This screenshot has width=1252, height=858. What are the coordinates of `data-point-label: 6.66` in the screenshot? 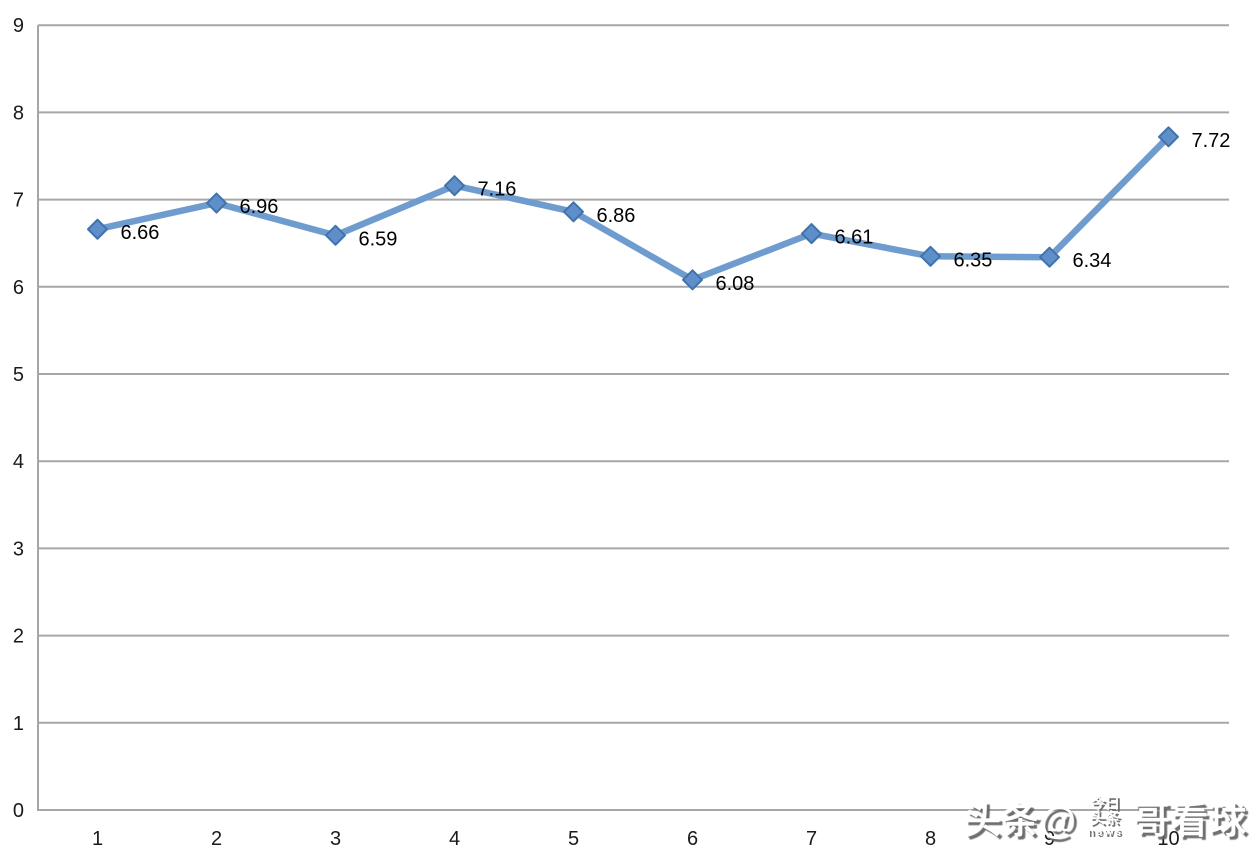 It's located at (140, 233).